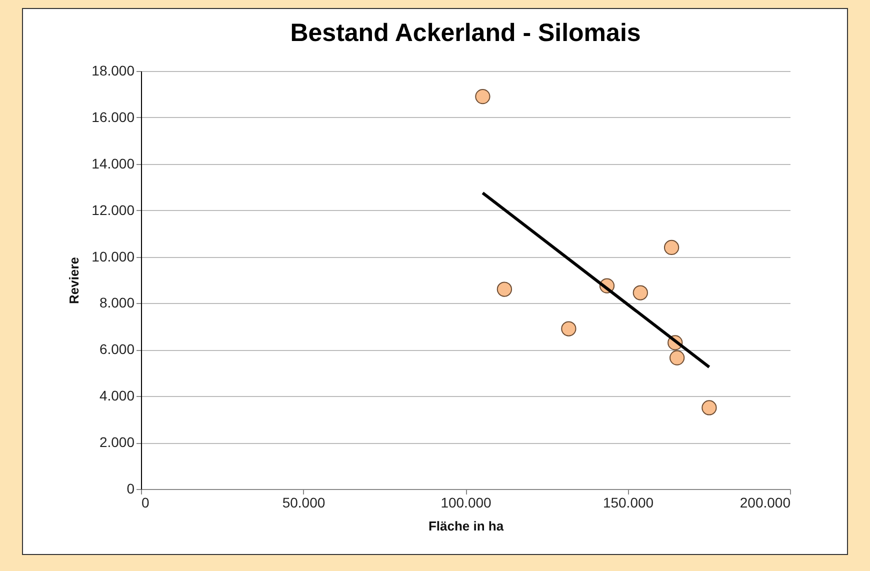  I want to click on y-tick-label: 14.000, so click(113, 163).